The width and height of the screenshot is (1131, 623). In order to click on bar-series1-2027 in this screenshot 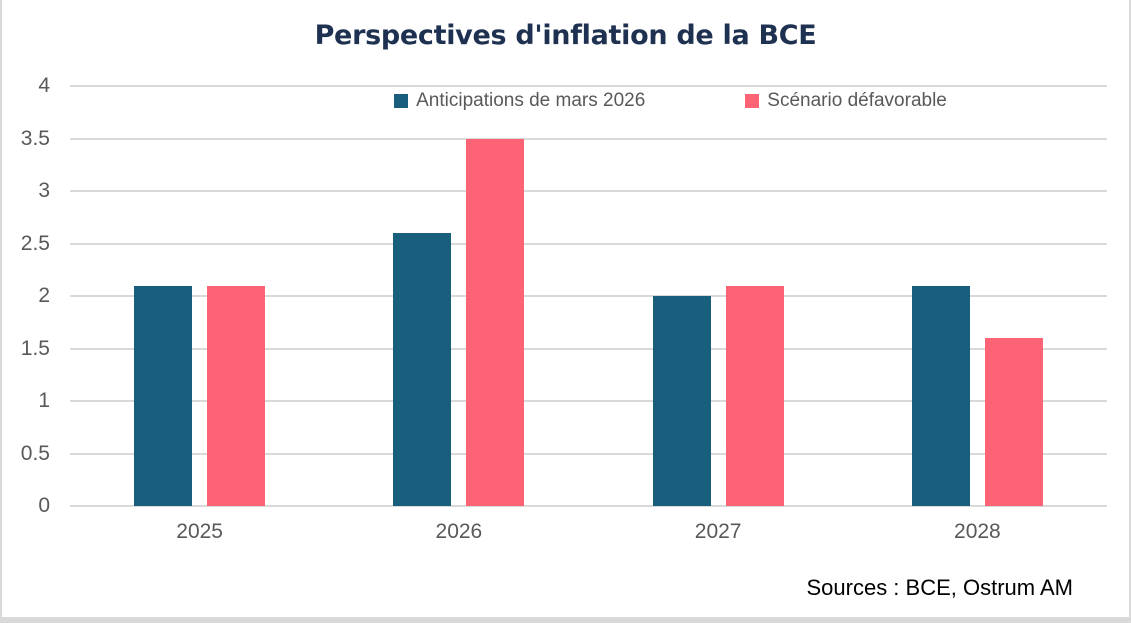, I will do `click(681, 401)`.